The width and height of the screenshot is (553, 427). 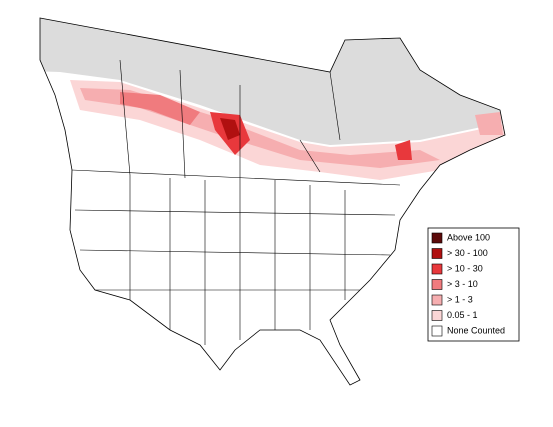 I want to click on legend-box, so click(x=473, y=284).